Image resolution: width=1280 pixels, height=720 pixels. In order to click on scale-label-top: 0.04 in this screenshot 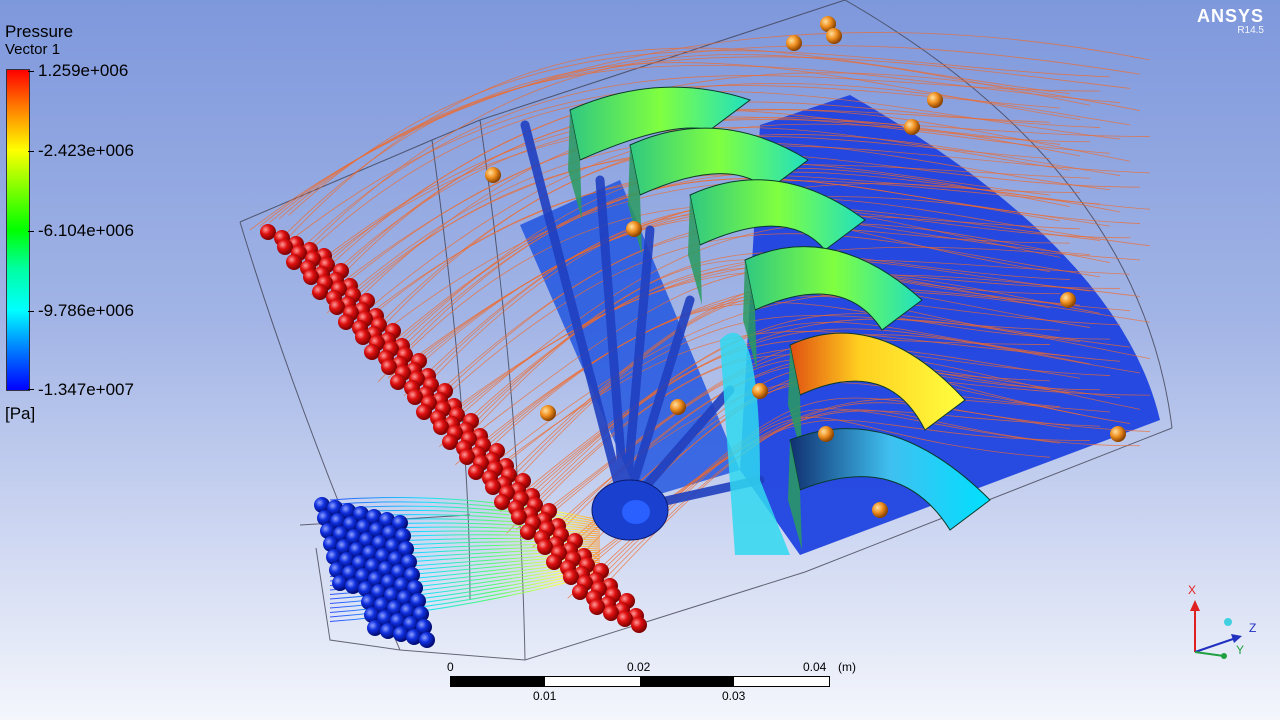, I will do `click(815, 667)`.